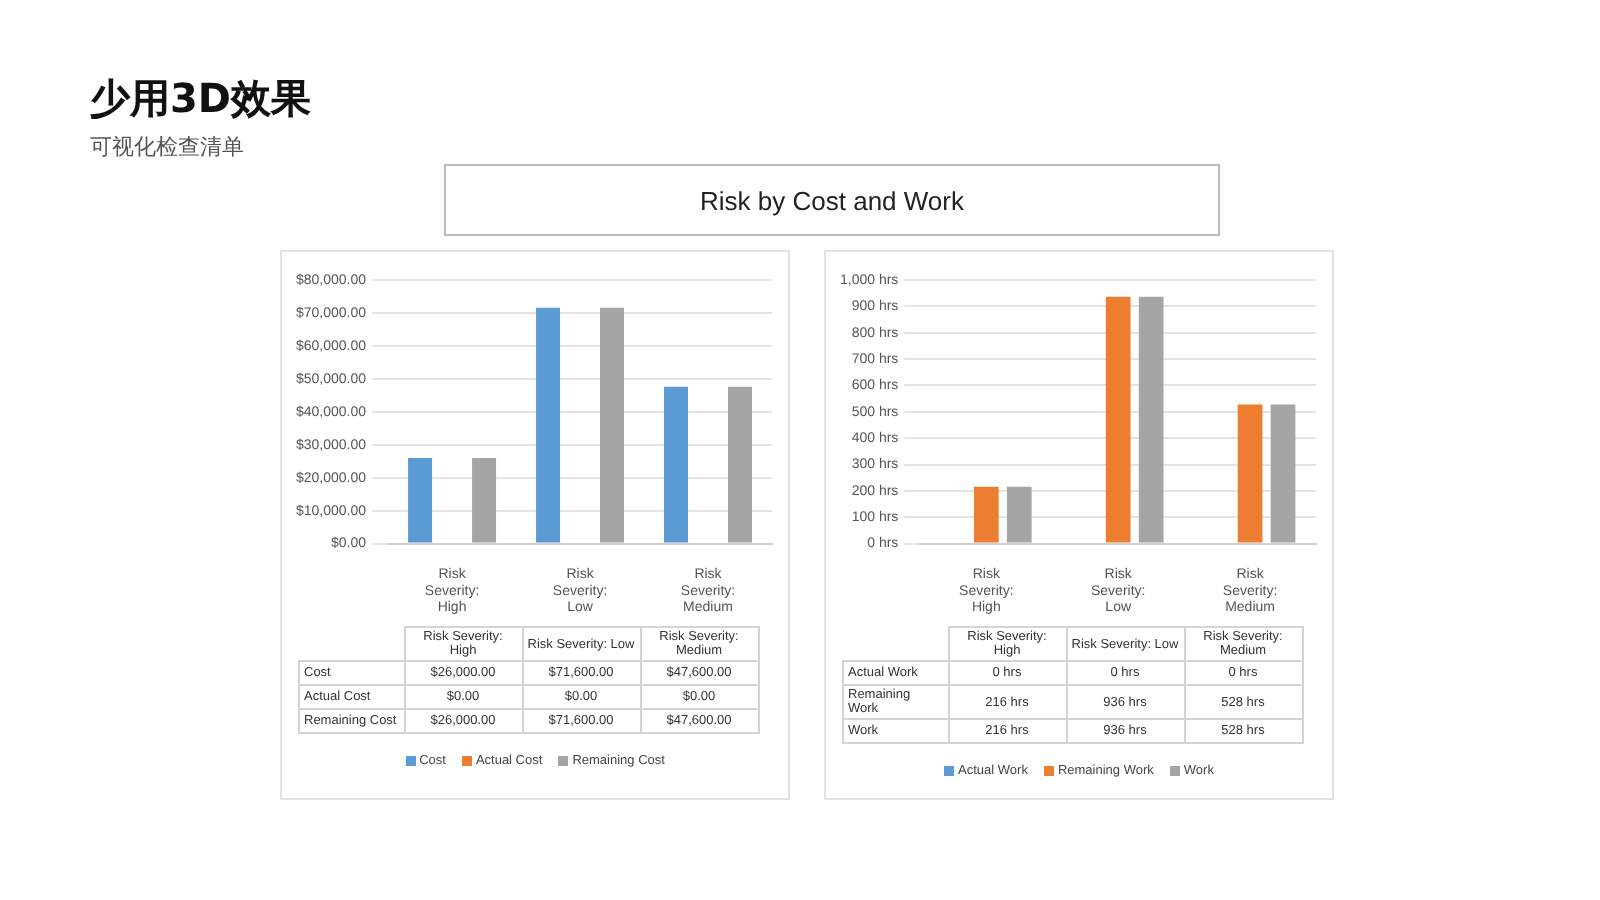 This screenshot has height=900, width=1600. Describe the element at coordinates (167, 147) in the screenshot. I see `text: 可视化检查清单` at that location.